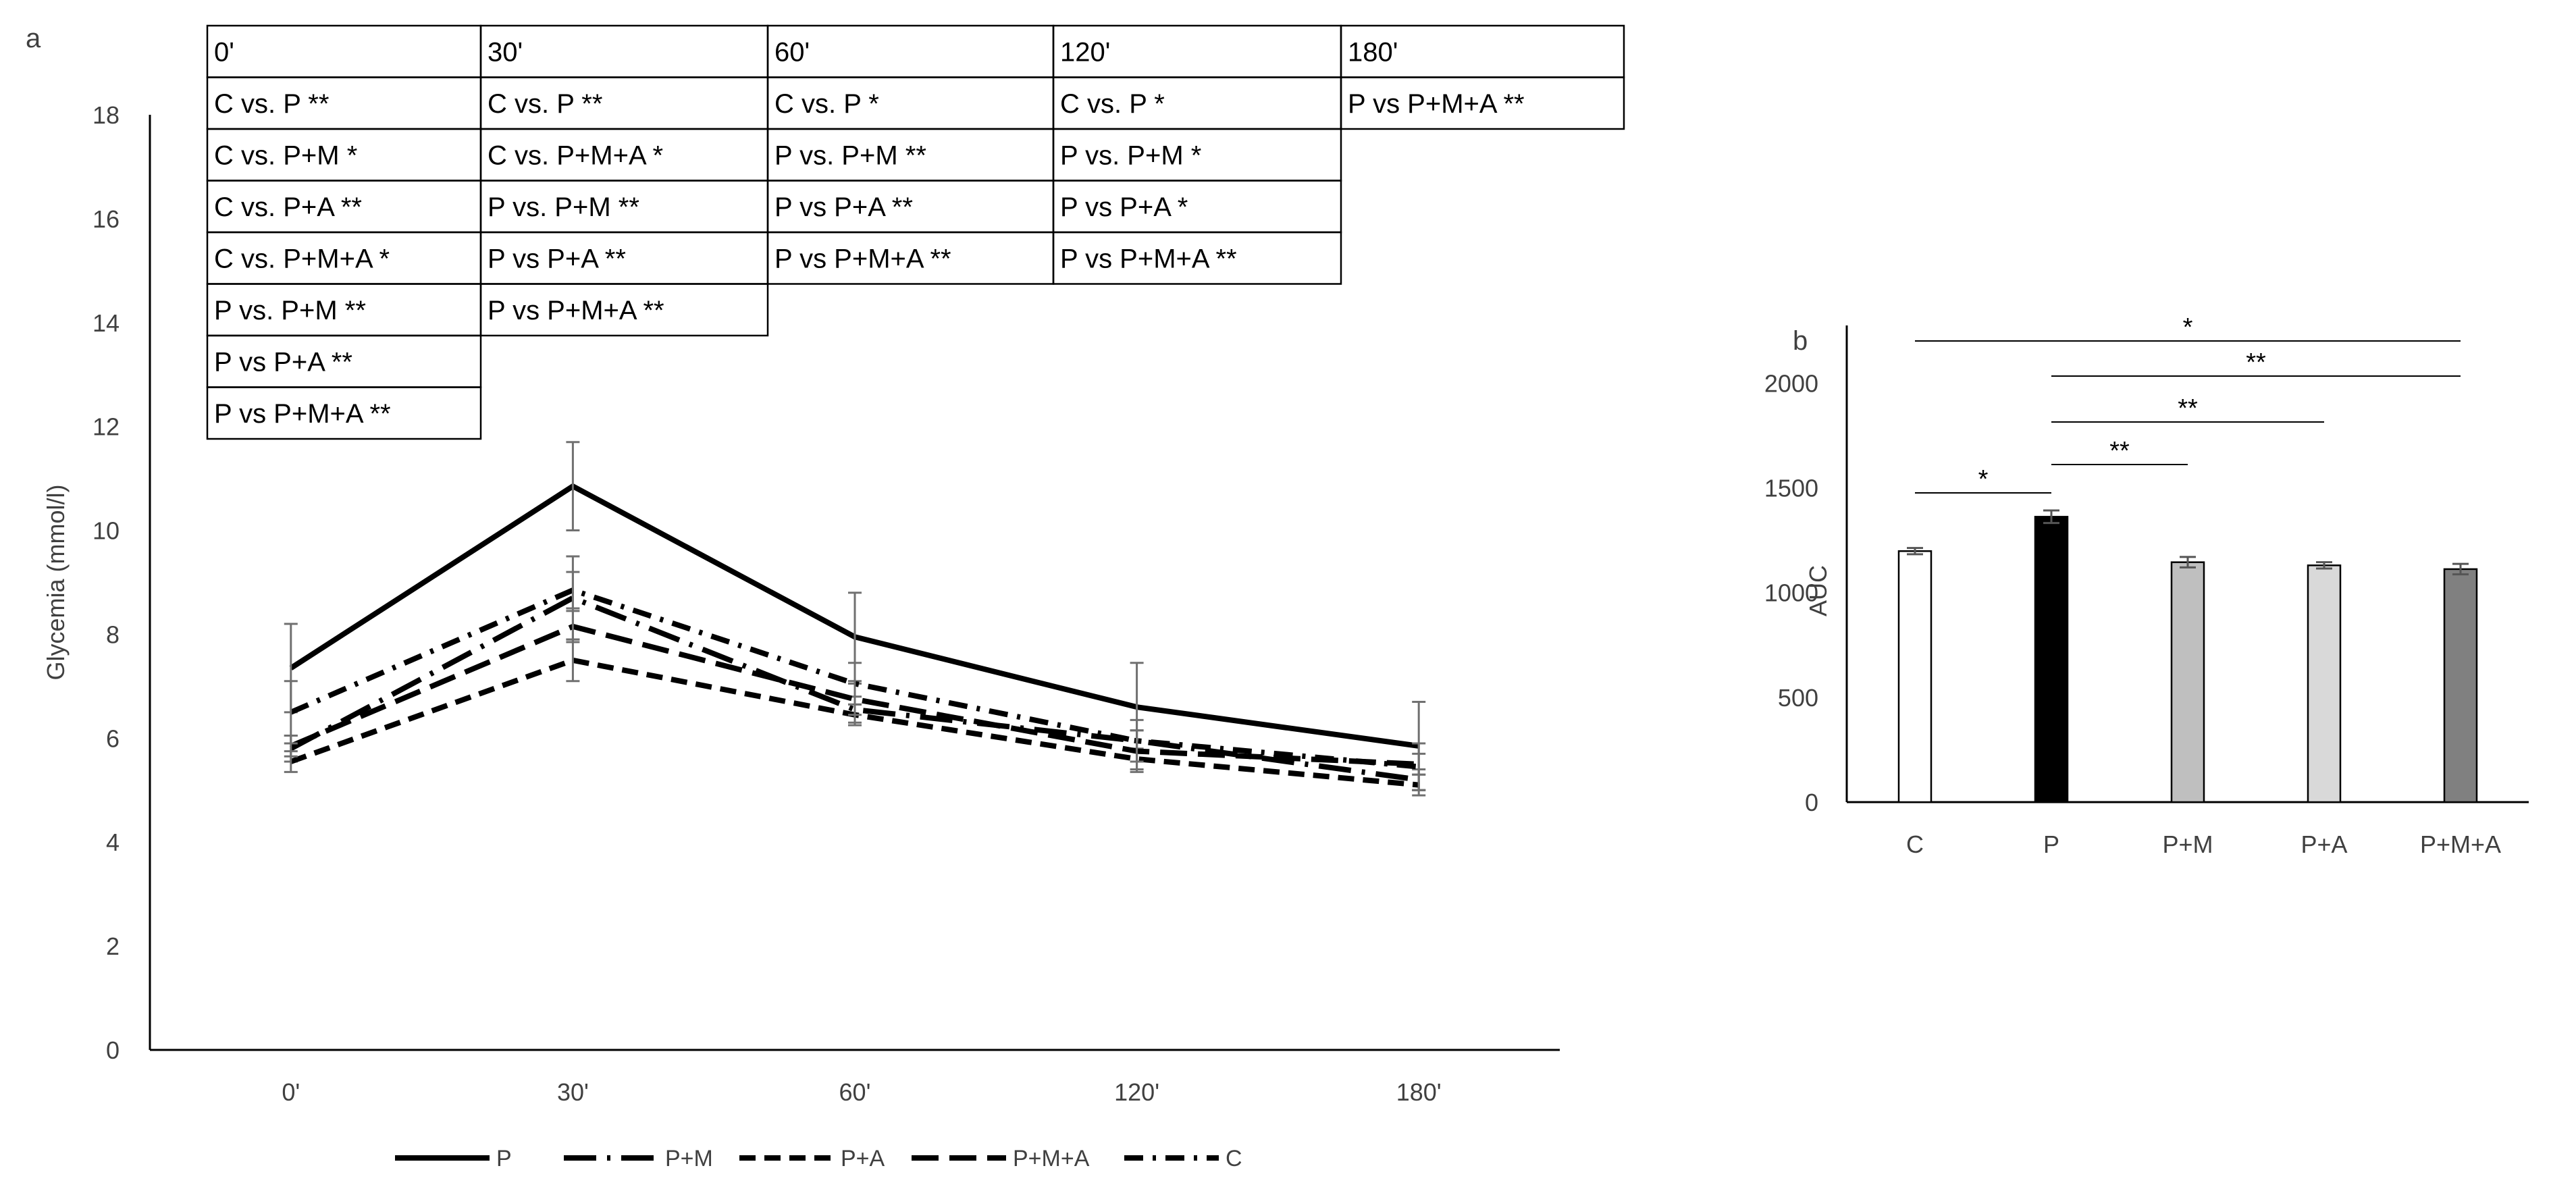 This screenshot has height=1189, width=2576. What do you see at coordinates (113, 946) in the screenshot?
I see `y-tick-label: 2` at bounding box center [113, 946].